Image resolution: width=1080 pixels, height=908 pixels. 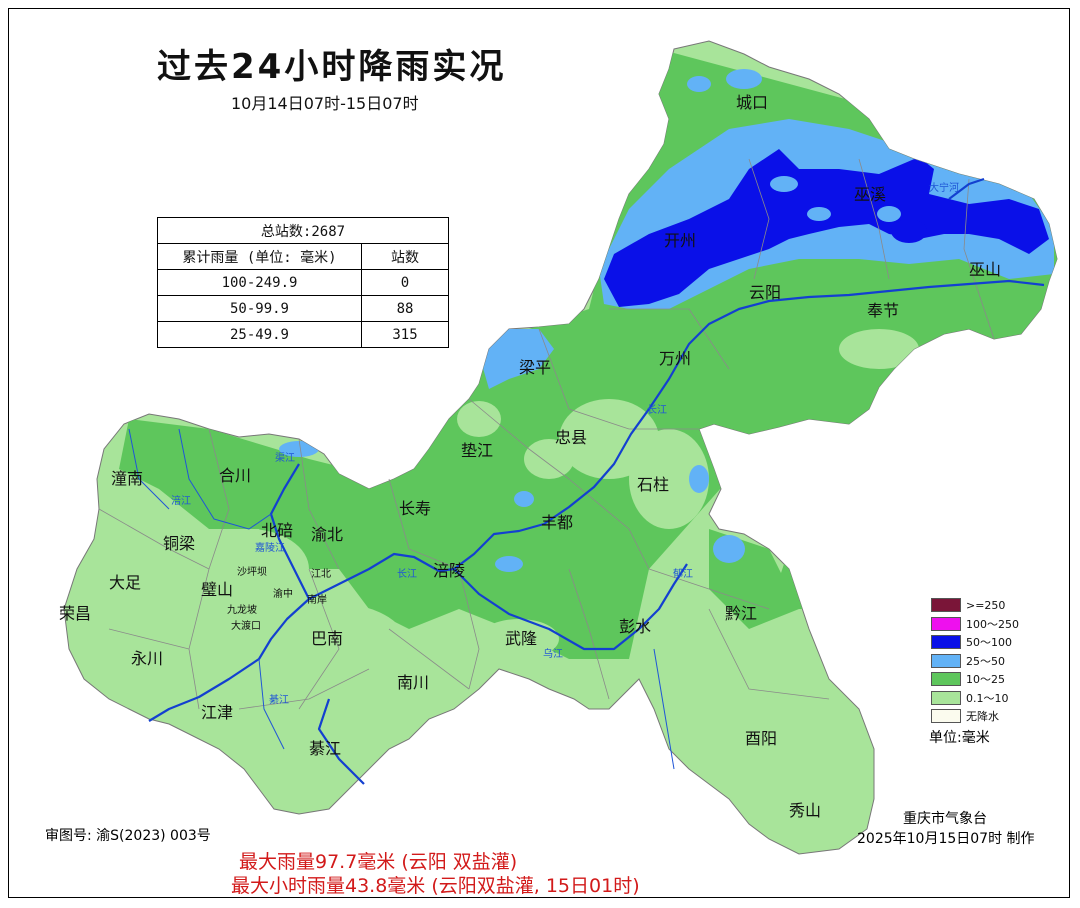 What do you see at coordinates (805, 810) in the screenshot?
I see `place-xiushan: 秀山` at bounding box center [805, 810].